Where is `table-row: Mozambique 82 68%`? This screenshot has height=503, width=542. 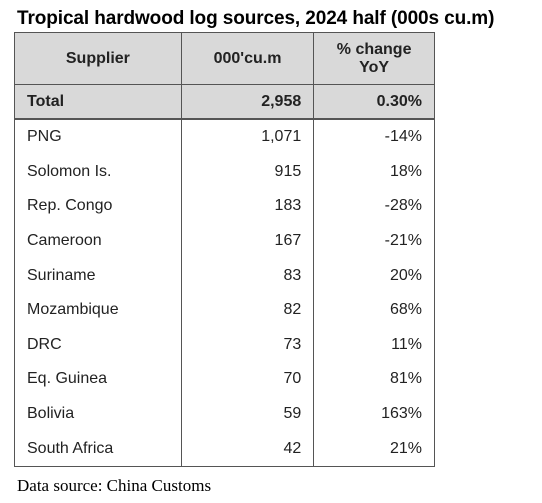
table-row: Mozambique 82 68% is located at coordinates (224, 310).